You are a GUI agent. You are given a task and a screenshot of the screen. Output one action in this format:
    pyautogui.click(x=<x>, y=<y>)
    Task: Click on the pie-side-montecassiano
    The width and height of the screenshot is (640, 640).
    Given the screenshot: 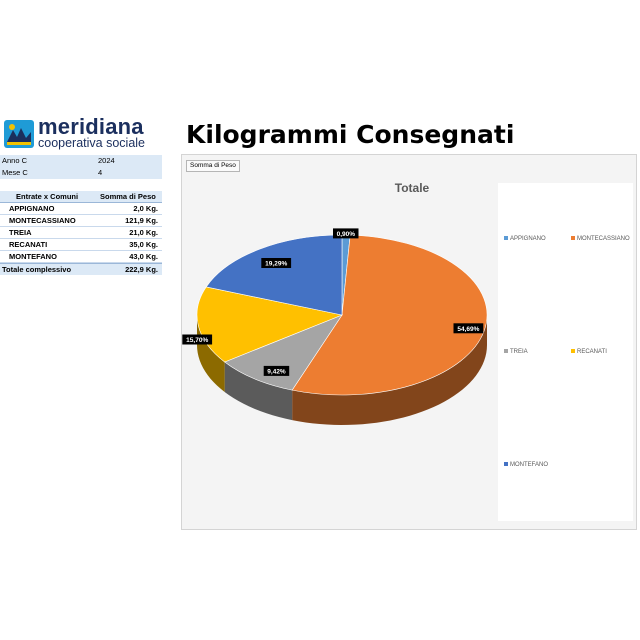 What is the action you would take?
    pyautogui.click(x=389, y=370)
    